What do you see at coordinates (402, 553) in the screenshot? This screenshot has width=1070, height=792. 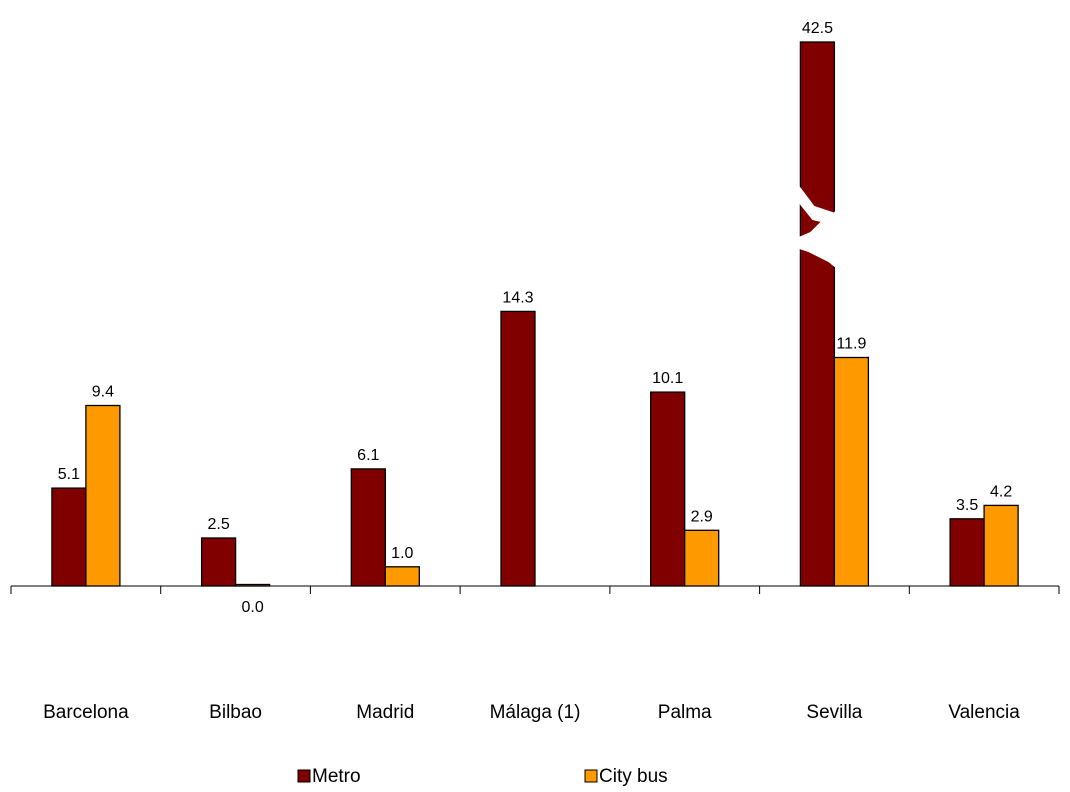 I see `data-label-city-bus-madrid: 1.0` at bounding box center [402, 553].